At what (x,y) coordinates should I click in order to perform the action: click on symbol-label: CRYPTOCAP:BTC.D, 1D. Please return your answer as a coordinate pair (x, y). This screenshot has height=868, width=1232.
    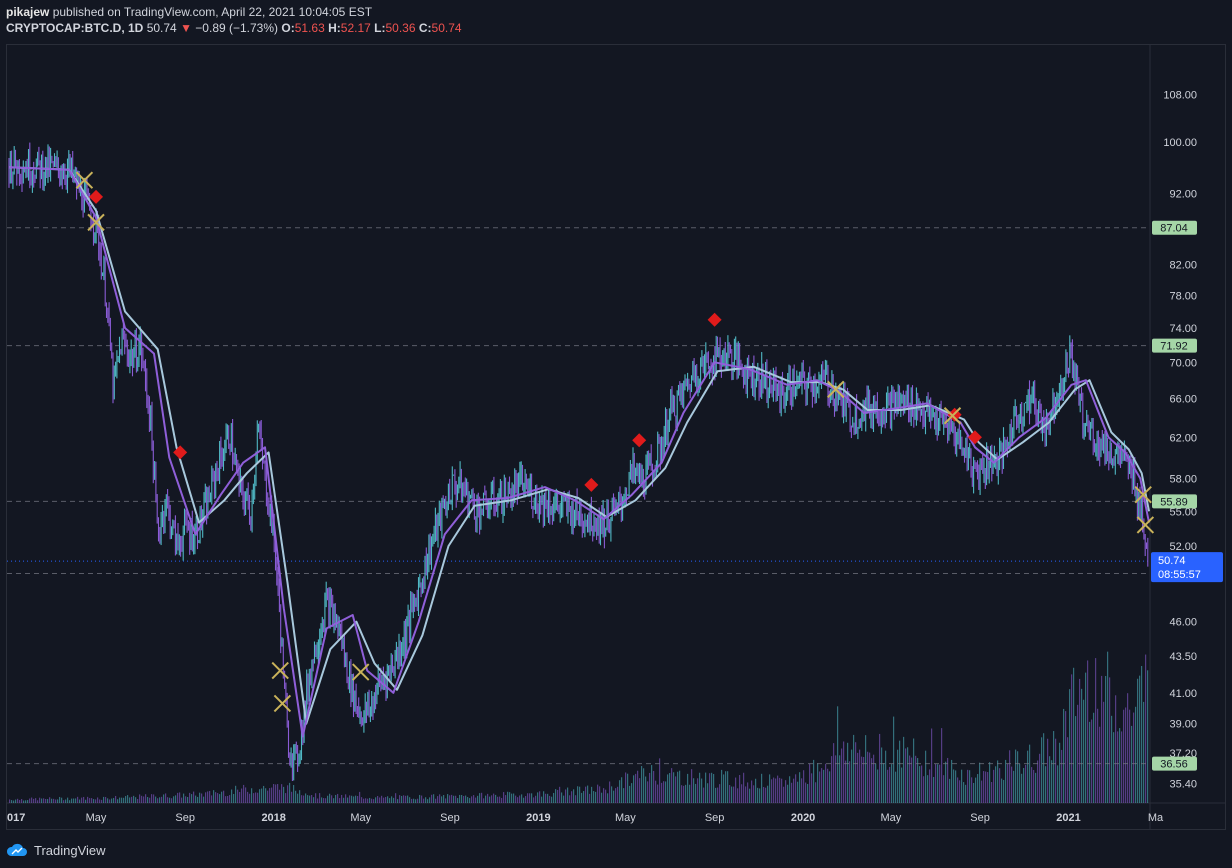
    Looking at the image, I should click on (75, 28).